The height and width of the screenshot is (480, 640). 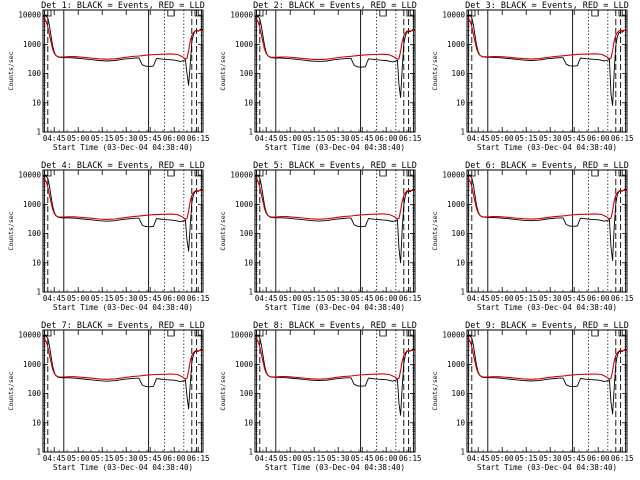 I want to click on panel-title: Det 4: BLACK = Events, RED = LLD, so click(x=123, y=166).